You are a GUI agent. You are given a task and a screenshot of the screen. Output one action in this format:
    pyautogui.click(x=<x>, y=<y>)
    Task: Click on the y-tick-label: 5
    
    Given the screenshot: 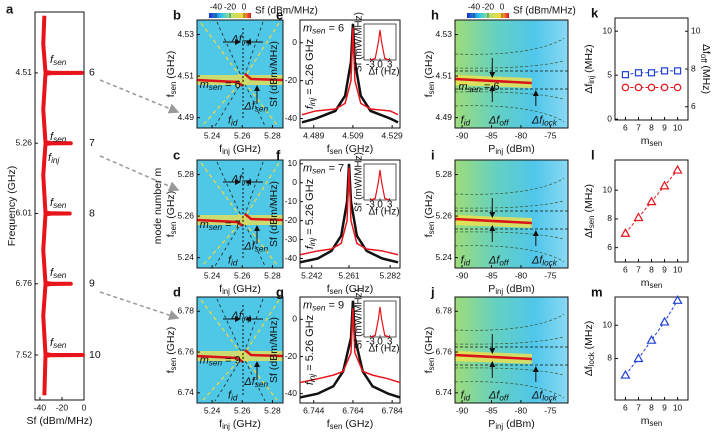 What is the action you would take?
    pyautogui.click(x=609, y=74)
    